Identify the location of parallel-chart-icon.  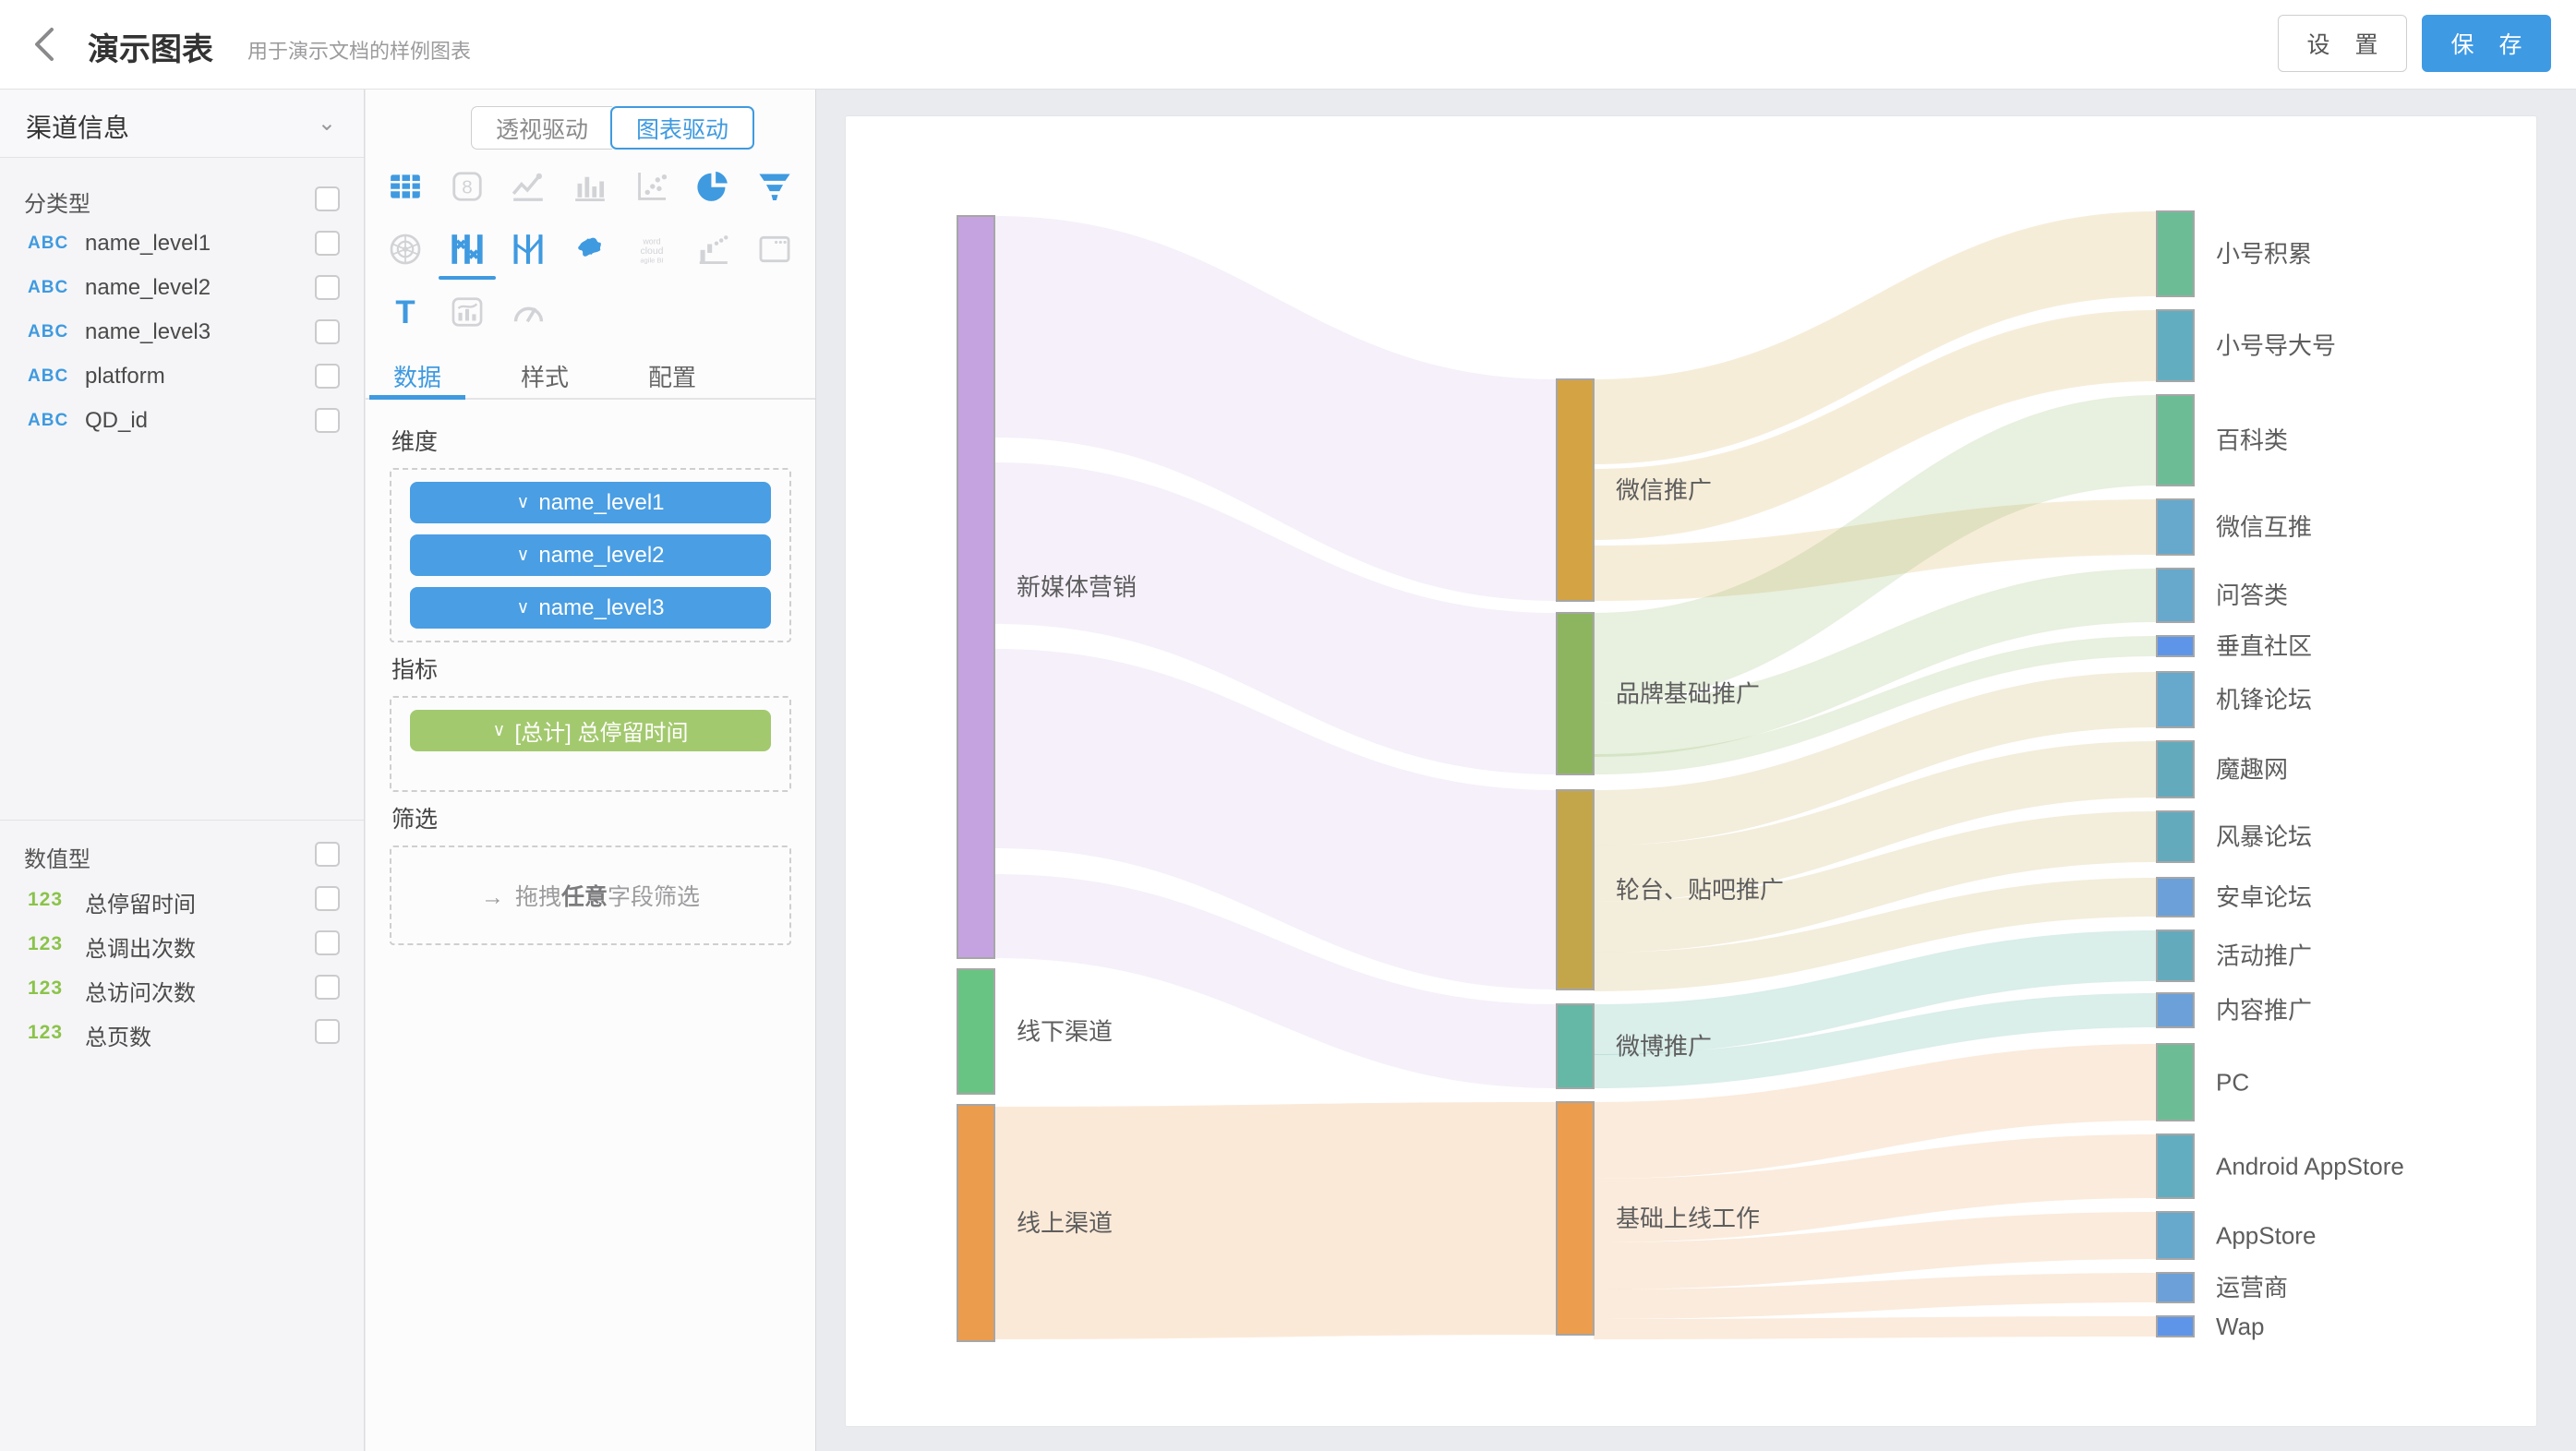
(528, 249).